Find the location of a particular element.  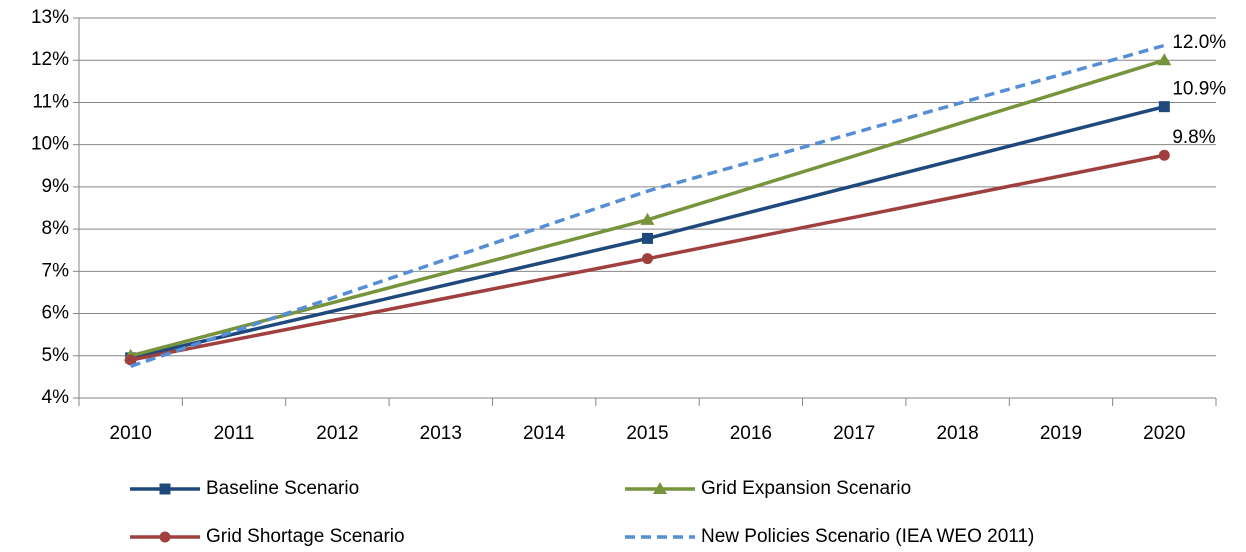

x-tick-label: 2012 is located at coordinates (337, 433).